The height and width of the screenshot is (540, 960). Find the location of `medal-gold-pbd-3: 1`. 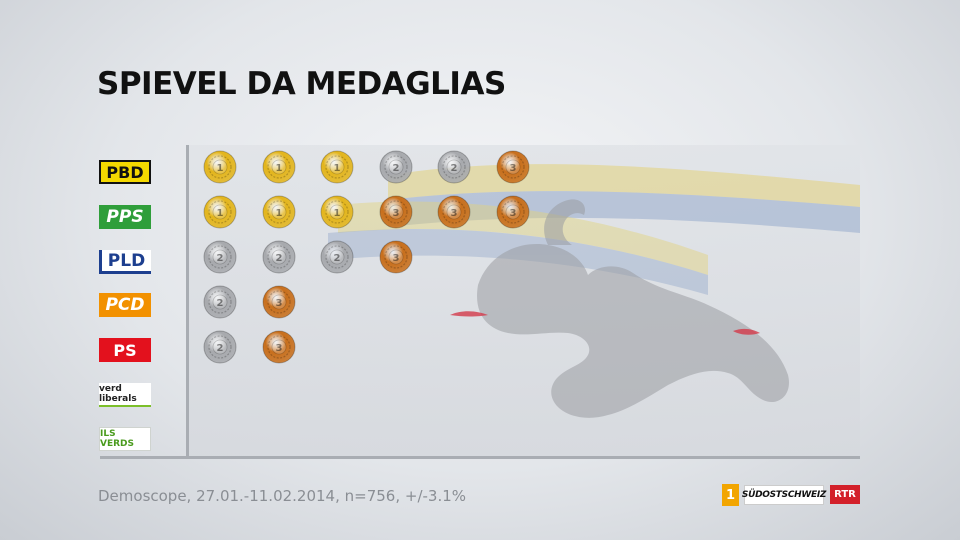

medal-gold-pbd-3: 1 is located at coordinates (337, 167).